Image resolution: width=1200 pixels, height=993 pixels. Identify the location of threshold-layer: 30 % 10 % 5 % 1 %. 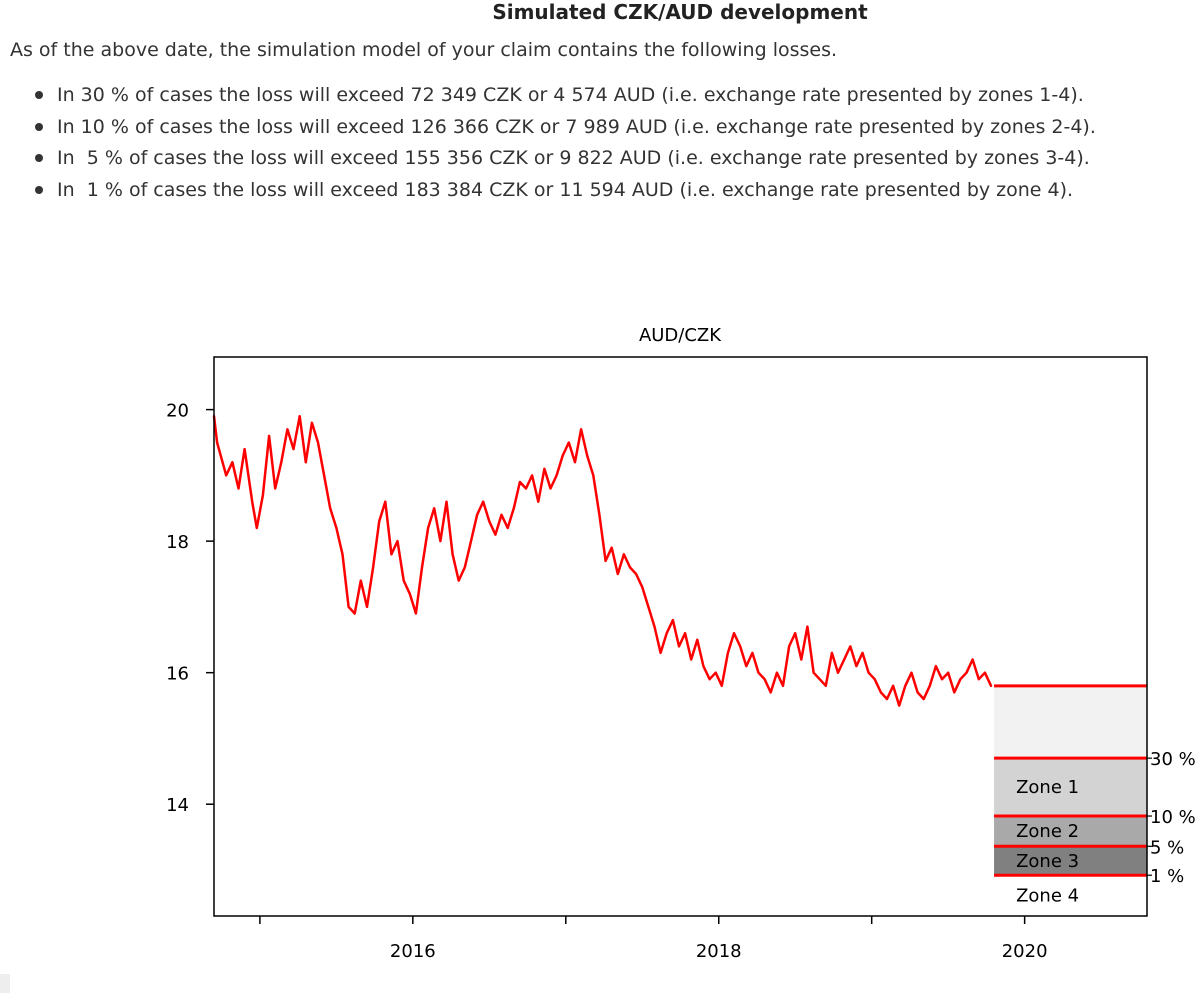
(1095, 785).